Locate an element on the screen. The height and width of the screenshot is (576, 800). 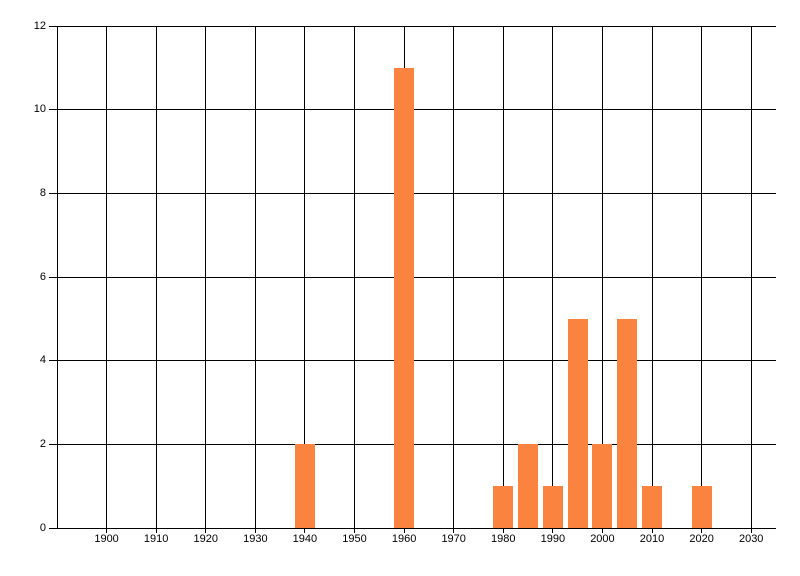
x-tick-label: 1900 is located at coordinates (106, 539).